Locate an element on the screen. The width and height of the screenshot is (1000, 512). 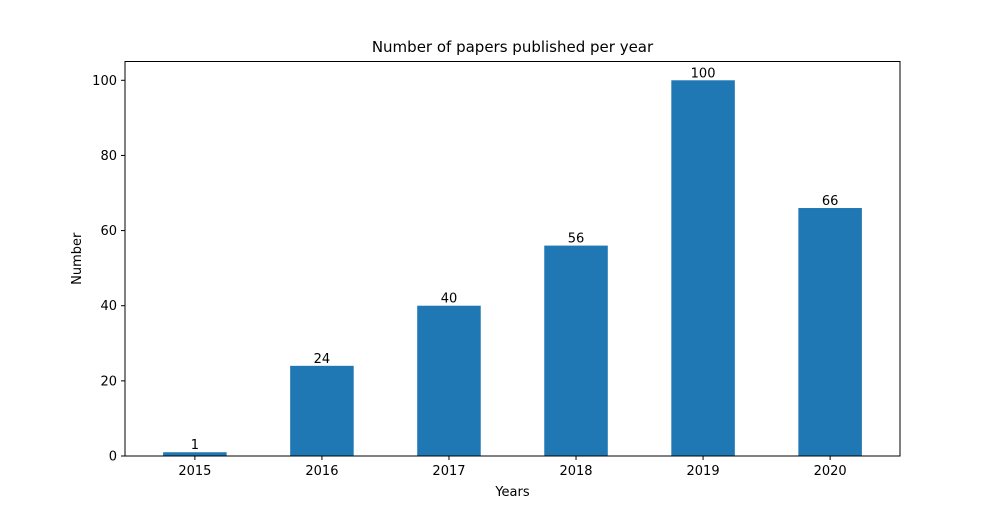
bar-2015 is located at coordinates (195, 454).